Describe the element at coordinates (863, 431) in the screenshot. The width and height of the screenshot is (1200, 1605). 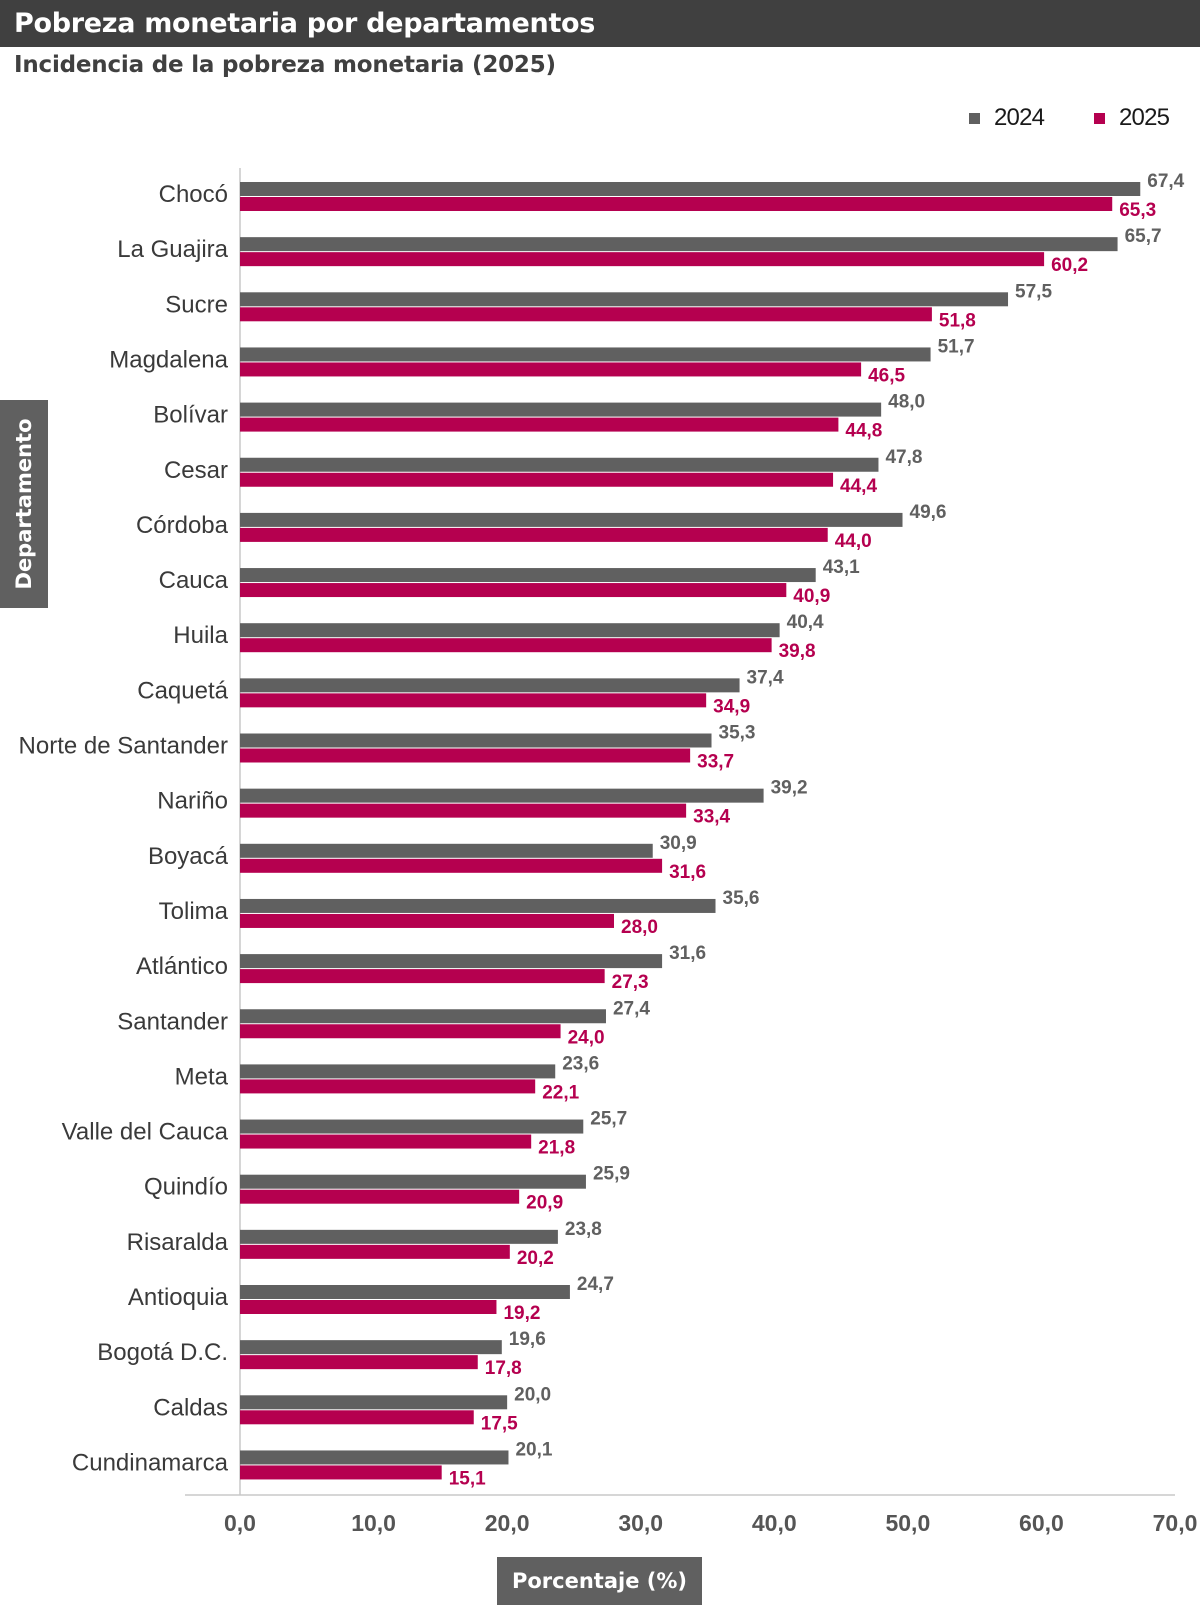
I see `data-label-2025: 44,8` at that location.